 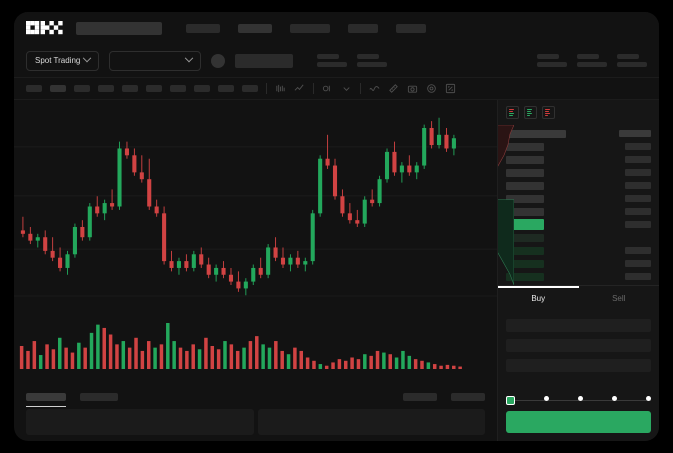 I want to click on wave-icon, so click(x=374, y=88).